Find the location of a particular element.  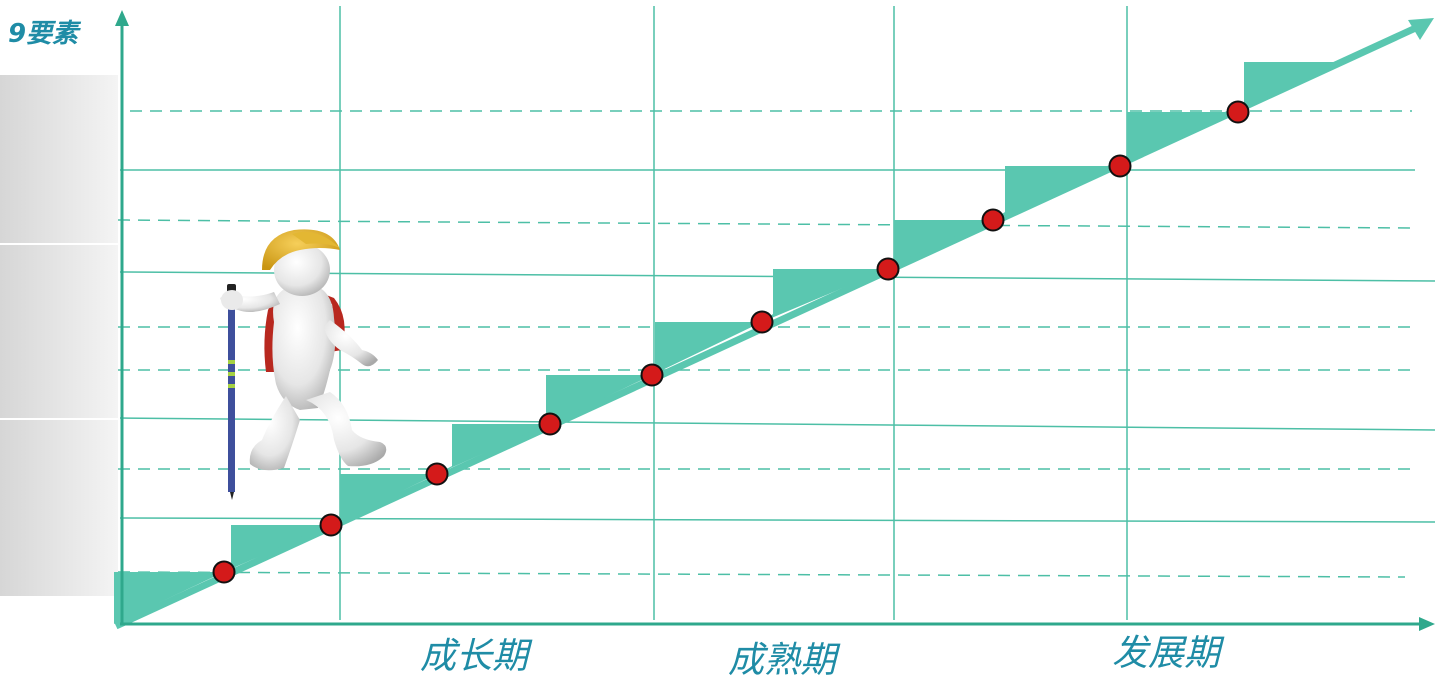

side-panels is located at coordinates (59, 335).